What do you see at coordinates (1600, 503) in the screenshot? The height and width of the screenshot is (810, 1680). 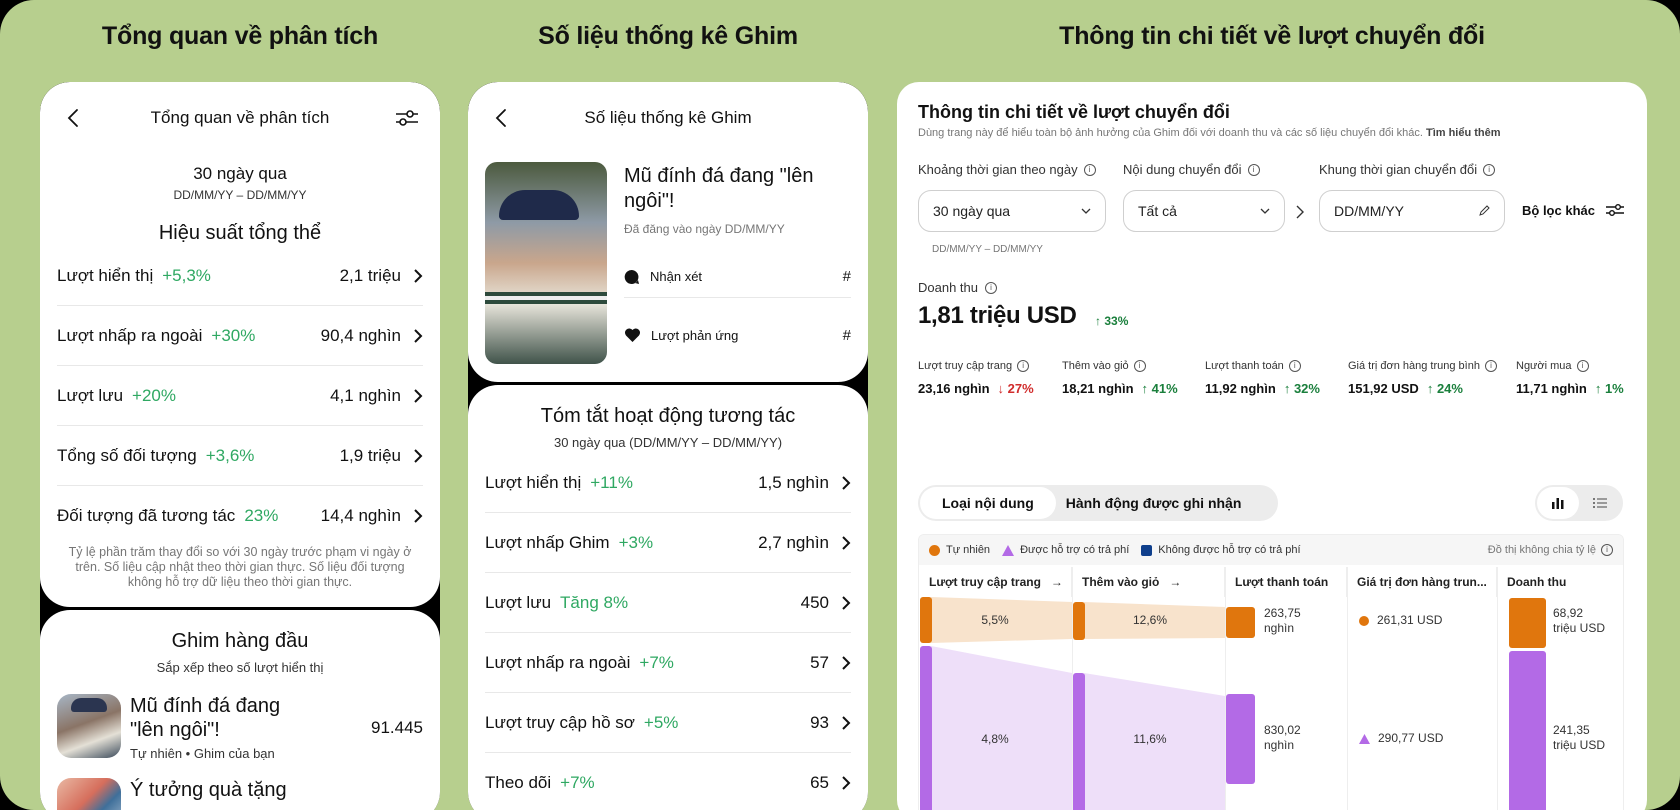 I see `list-view-button` at bounding box center [1600, 503].